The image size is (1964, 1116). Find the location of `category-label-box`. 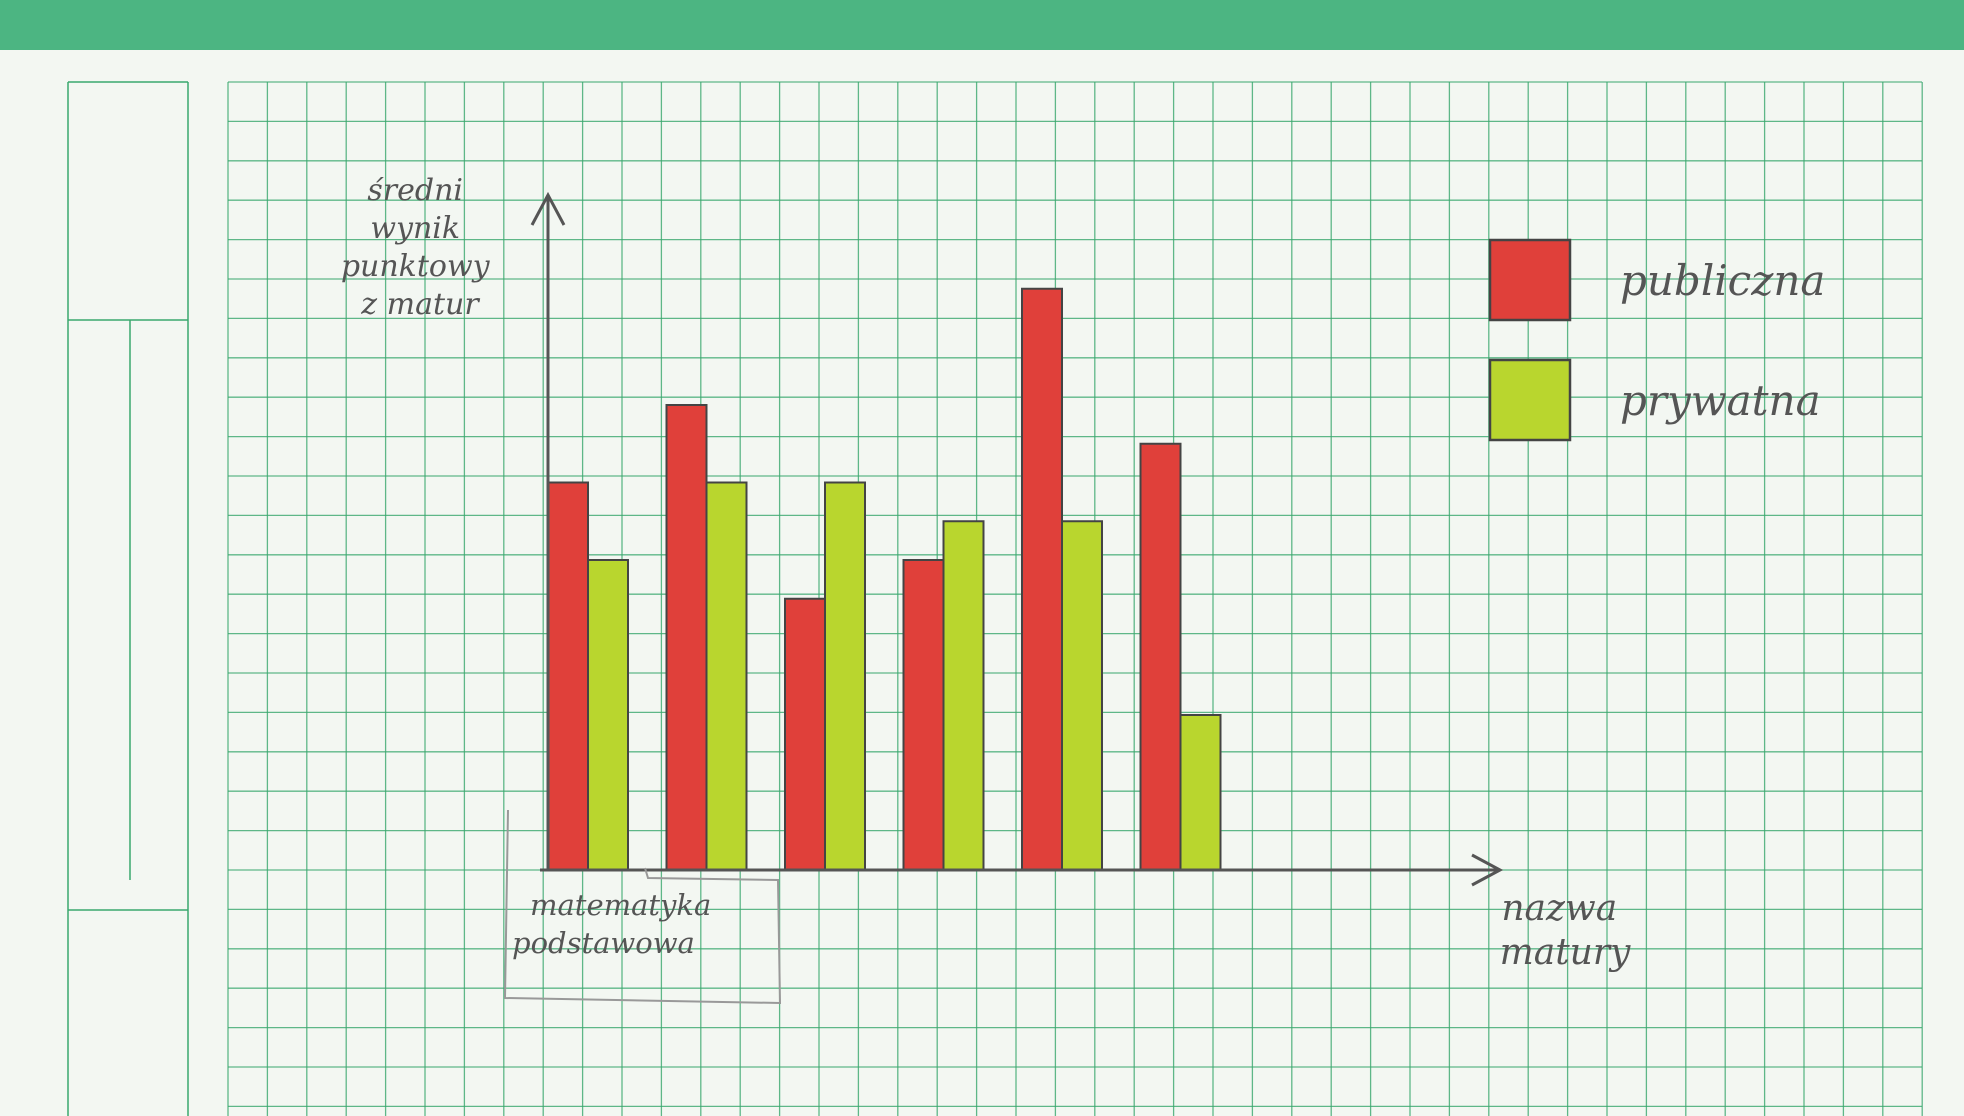

category-label-box is located at coordinates (642, 907).